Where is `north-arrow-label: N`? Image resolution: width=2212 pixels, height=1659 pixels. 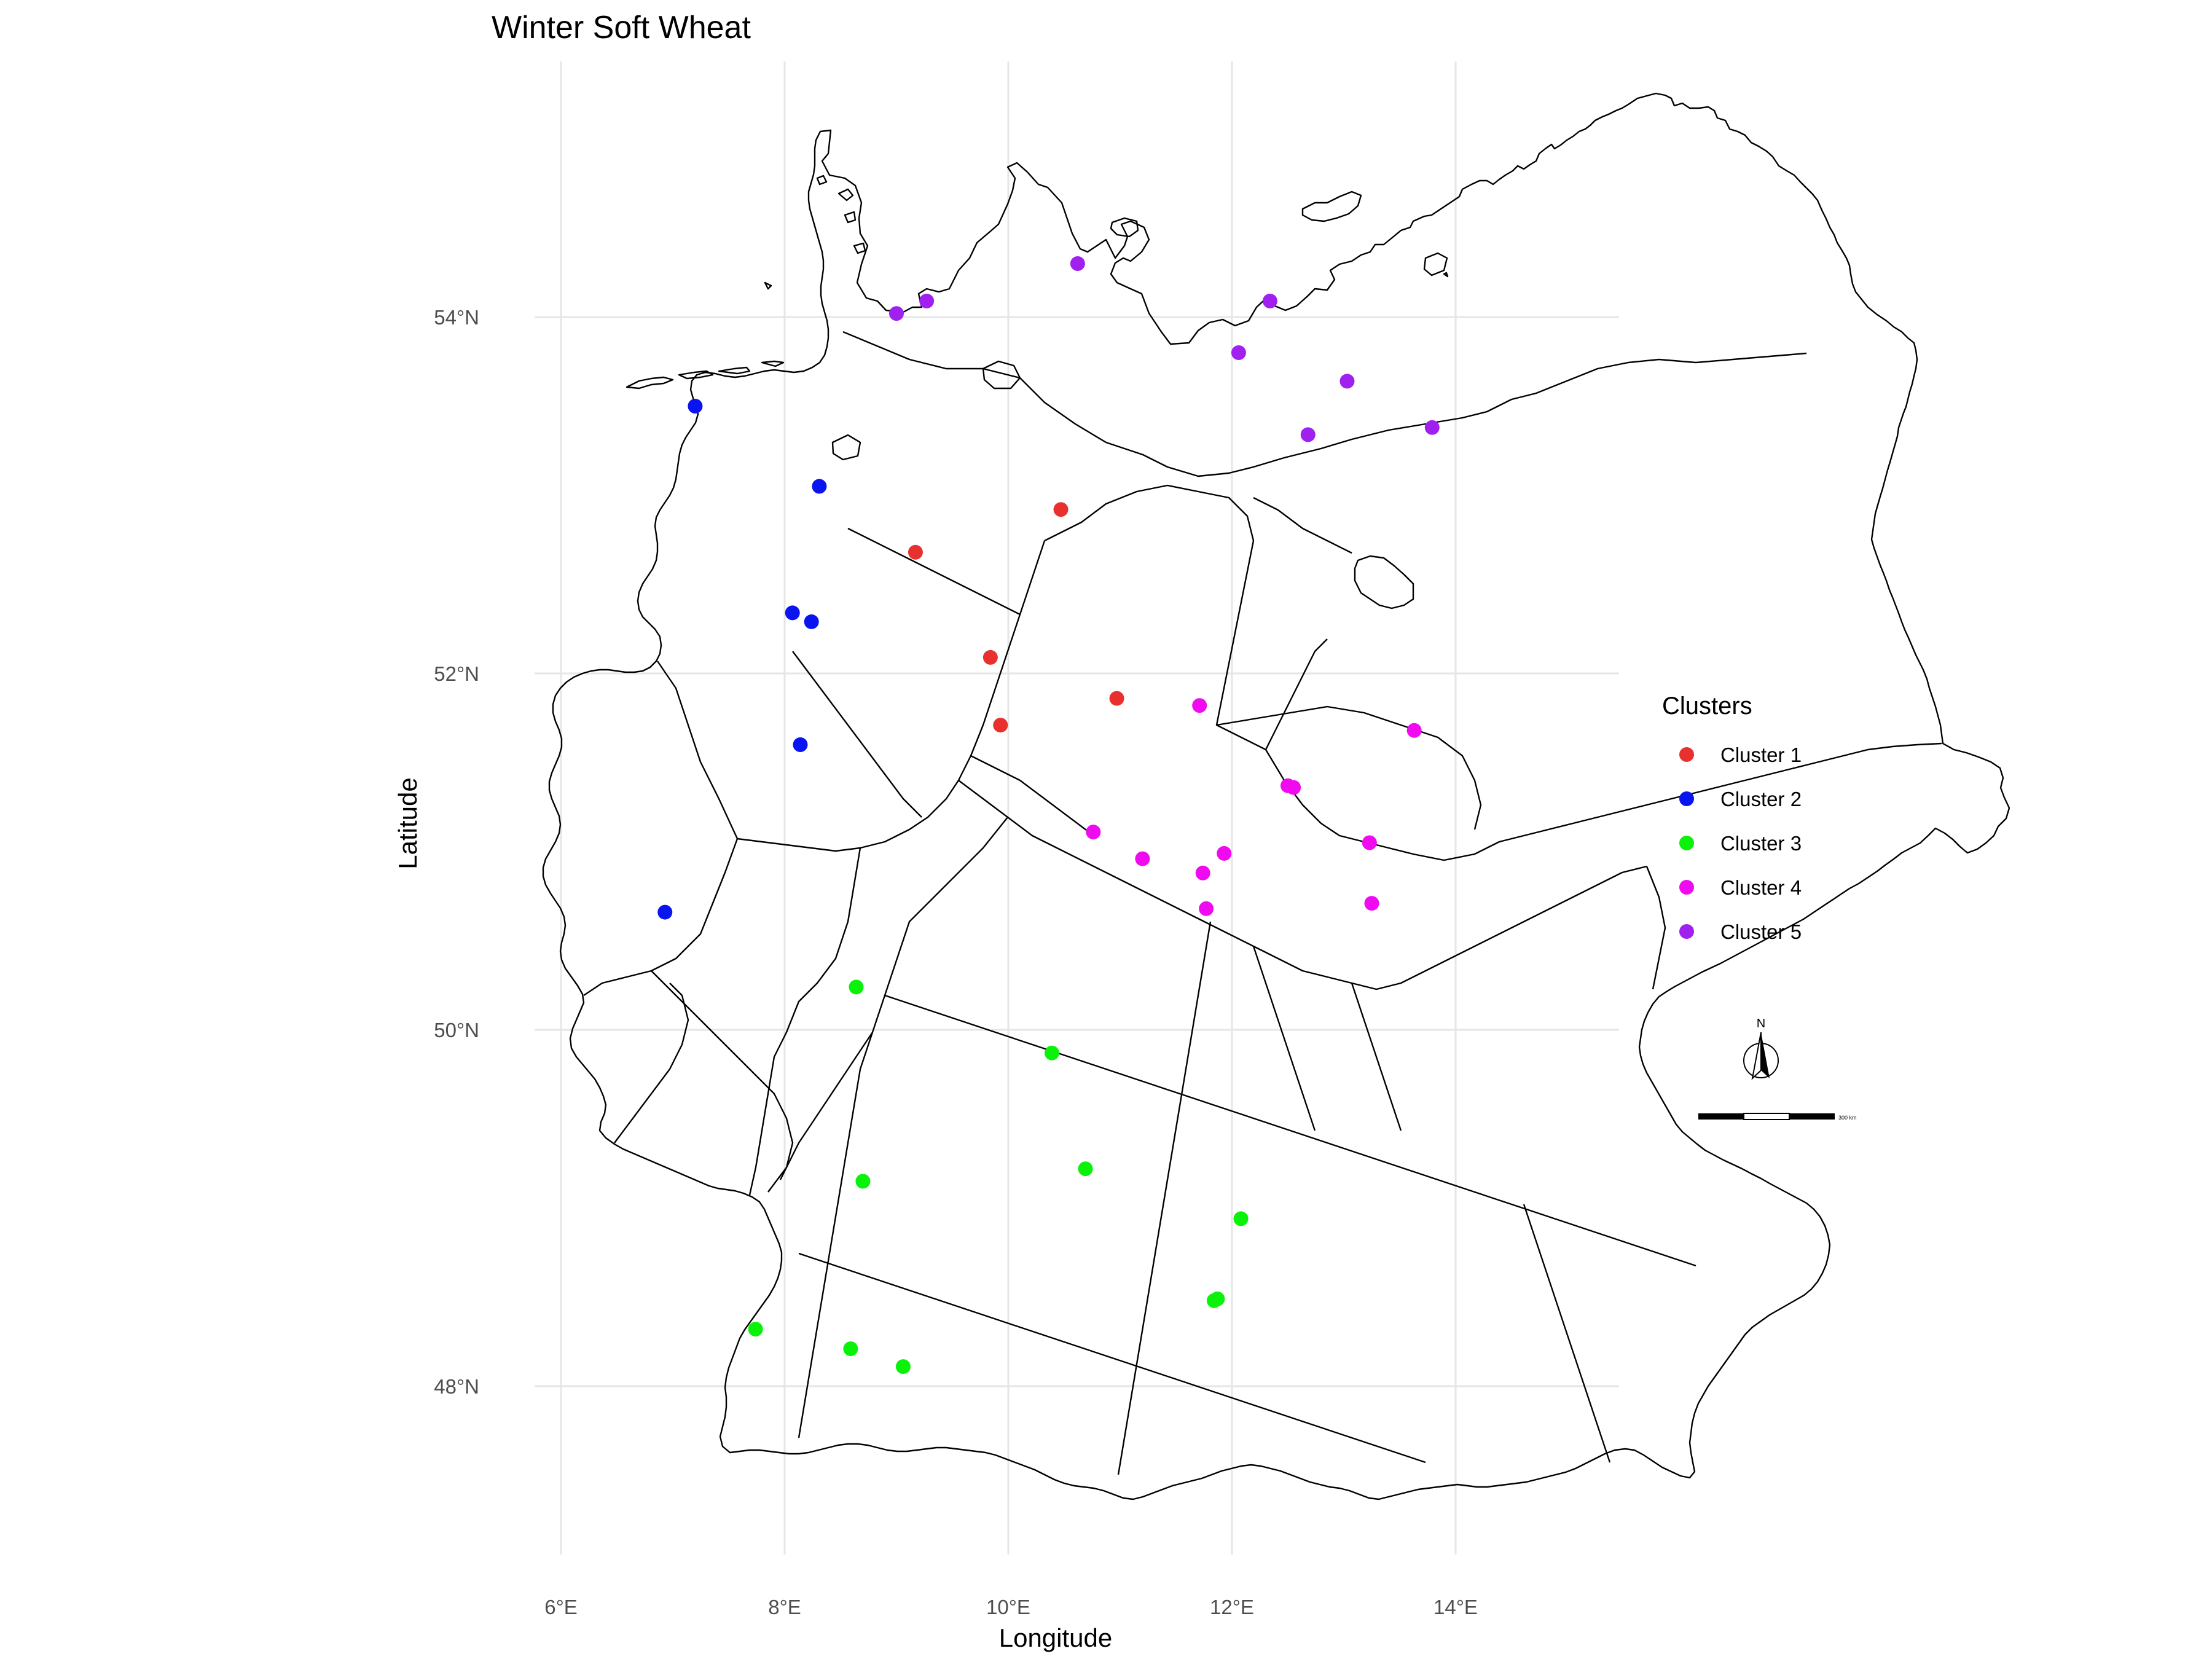 north-arrow-label: N is located at coordinates (1761, 1023).